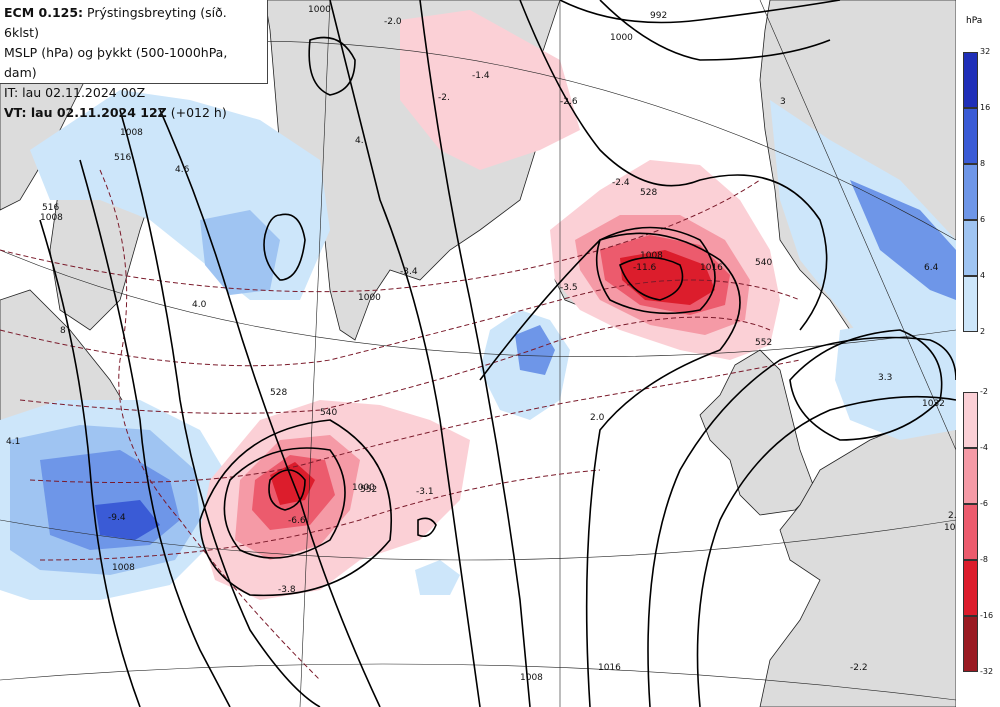 The image size is (1000, 707). I want to click on isobar-label-2: 1000, so click(621, 38).